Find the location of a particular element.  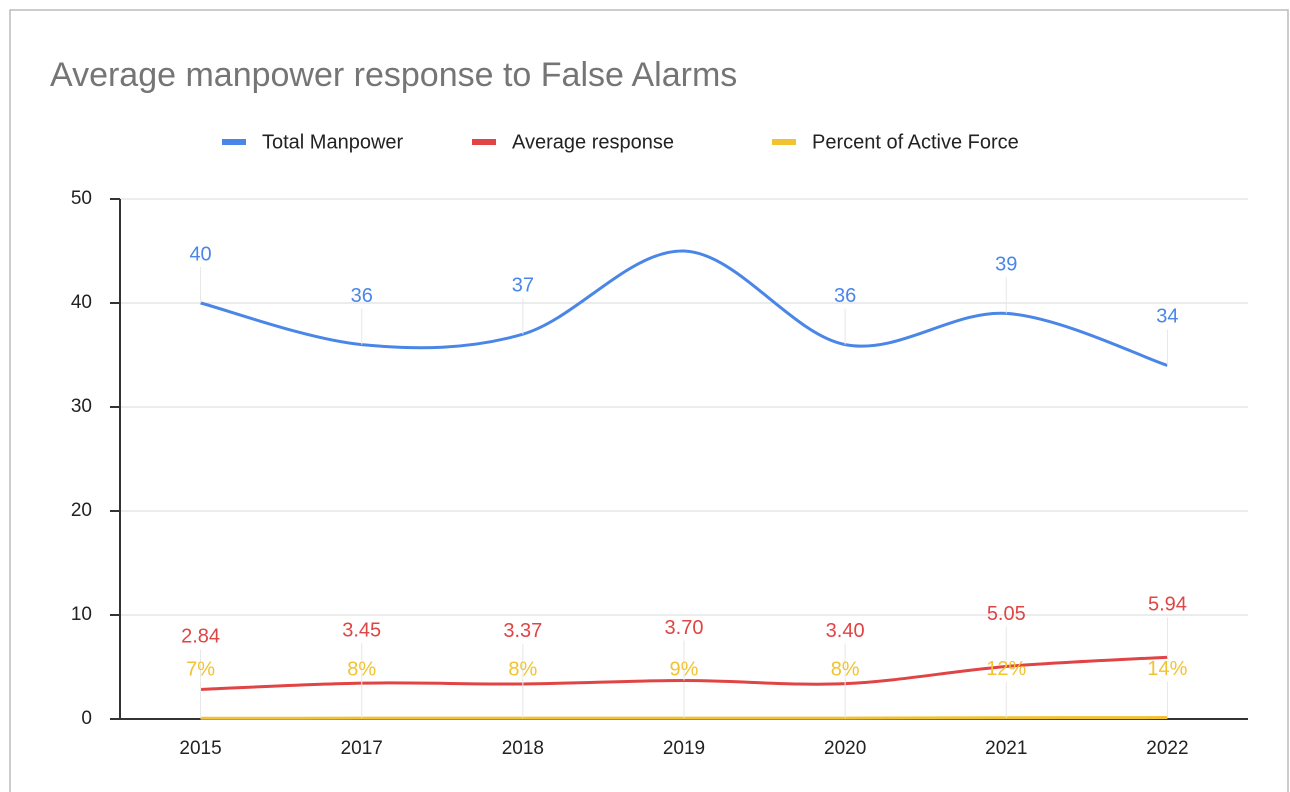

data-label: 3.70 is located at coordinates (684, 628).